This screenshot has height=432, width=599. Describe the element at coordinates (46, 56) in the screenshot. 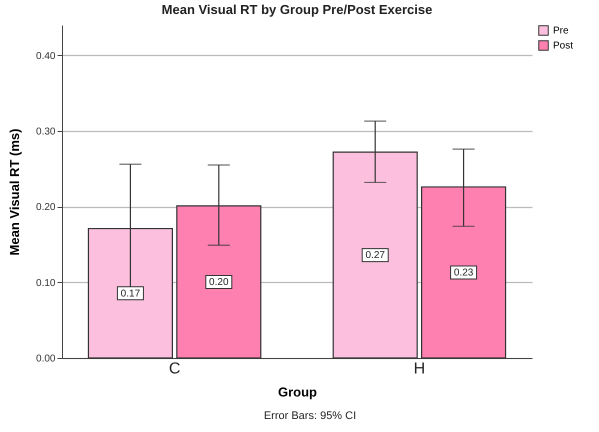

I see `y-tick-label: 0.40` at that location.